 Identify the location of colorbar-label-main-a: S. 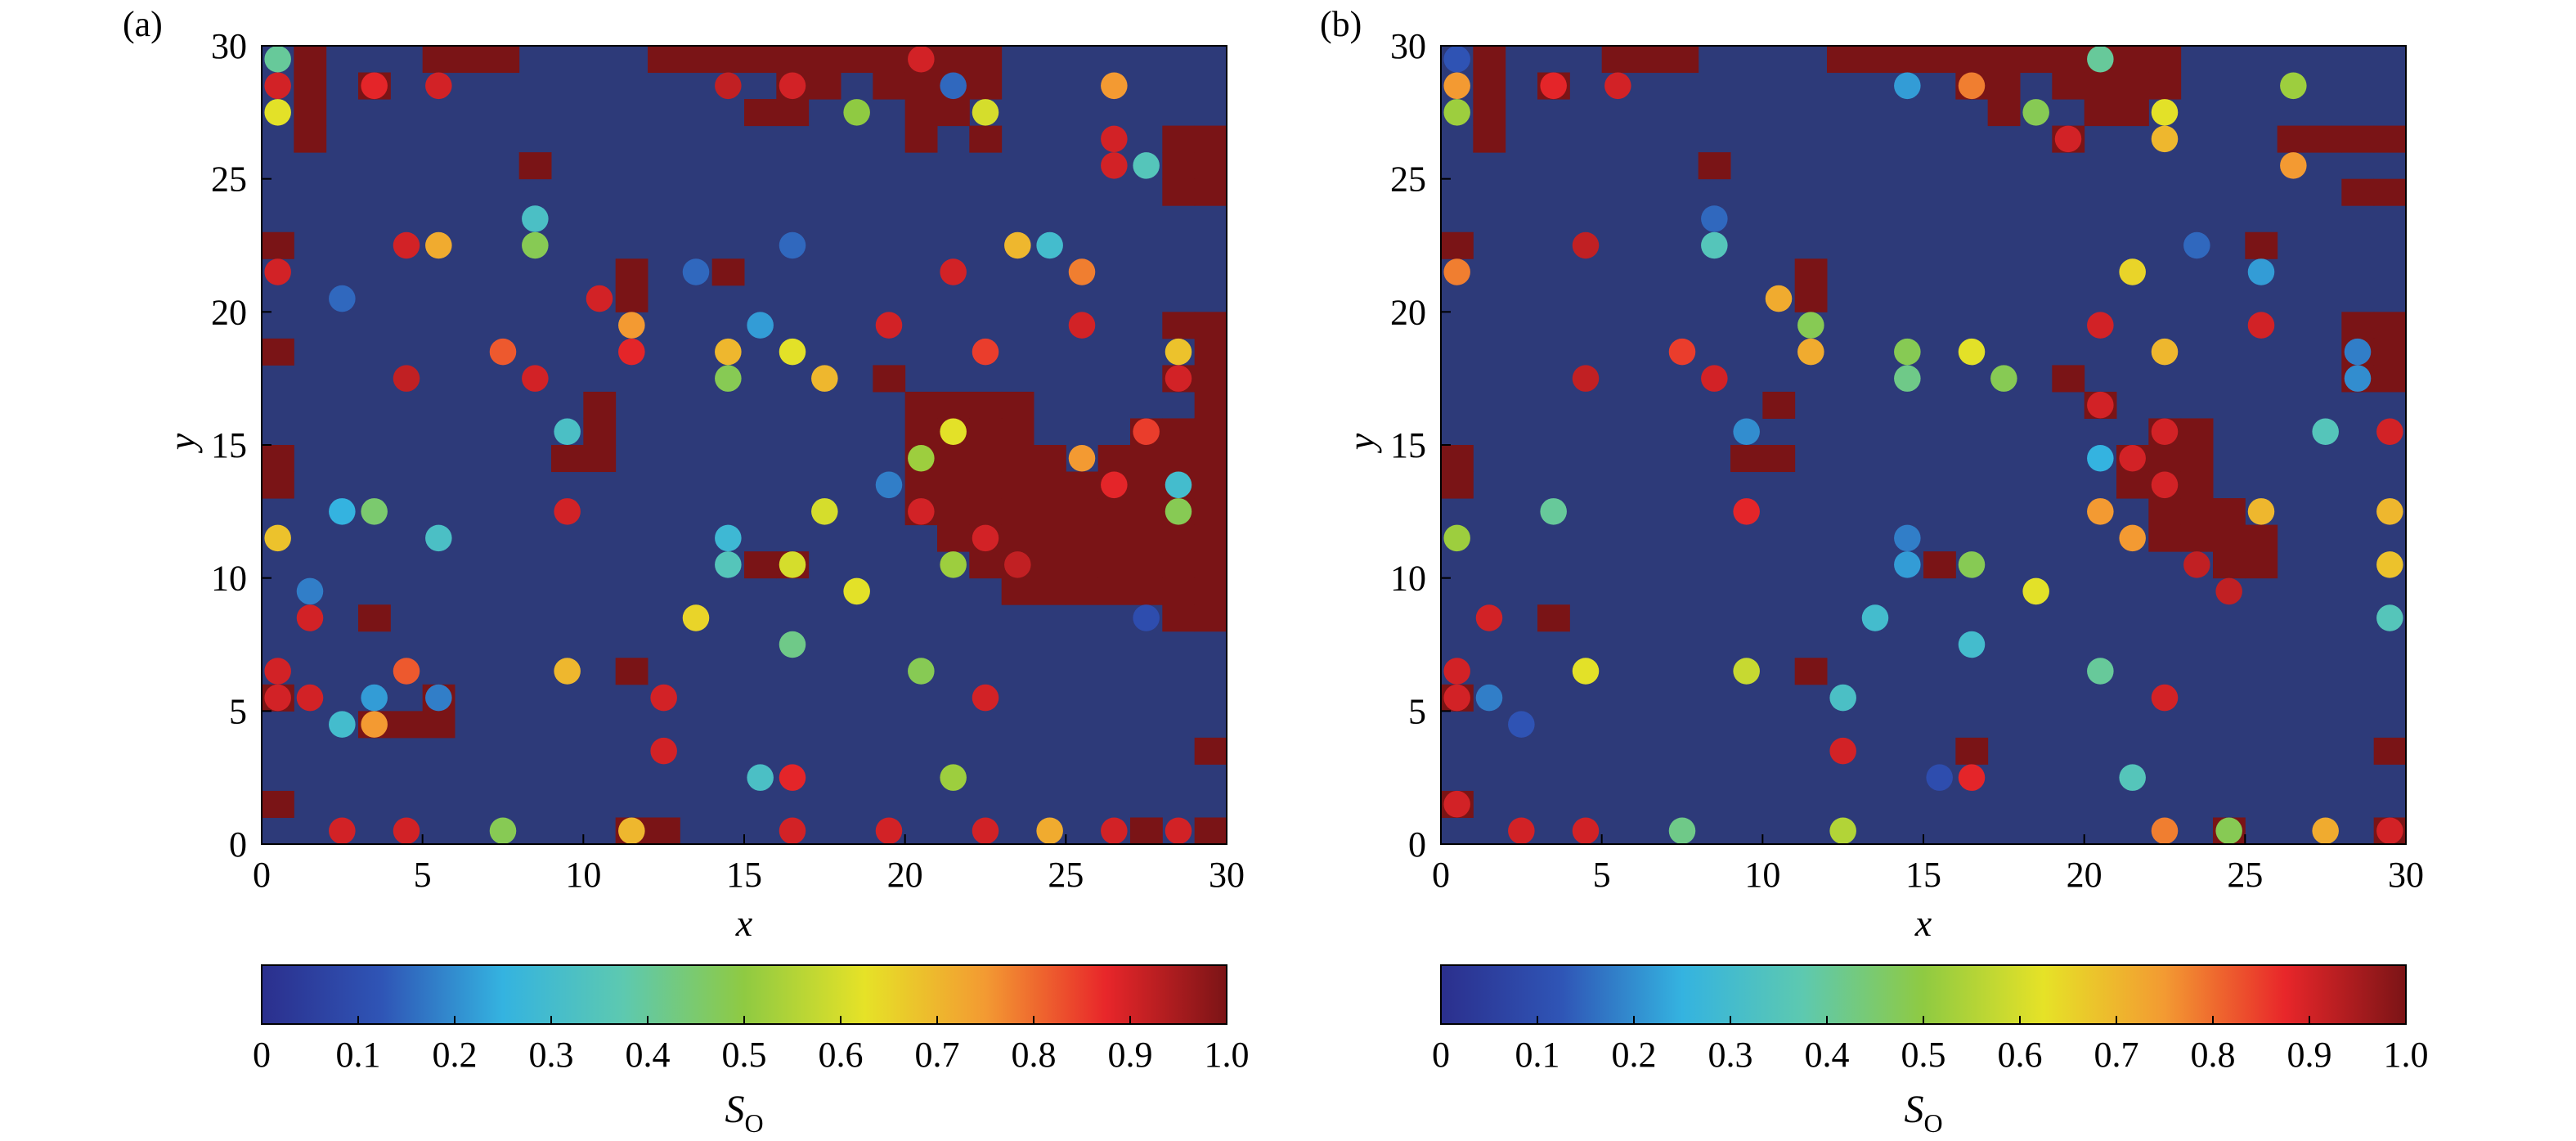
(735, 1109).